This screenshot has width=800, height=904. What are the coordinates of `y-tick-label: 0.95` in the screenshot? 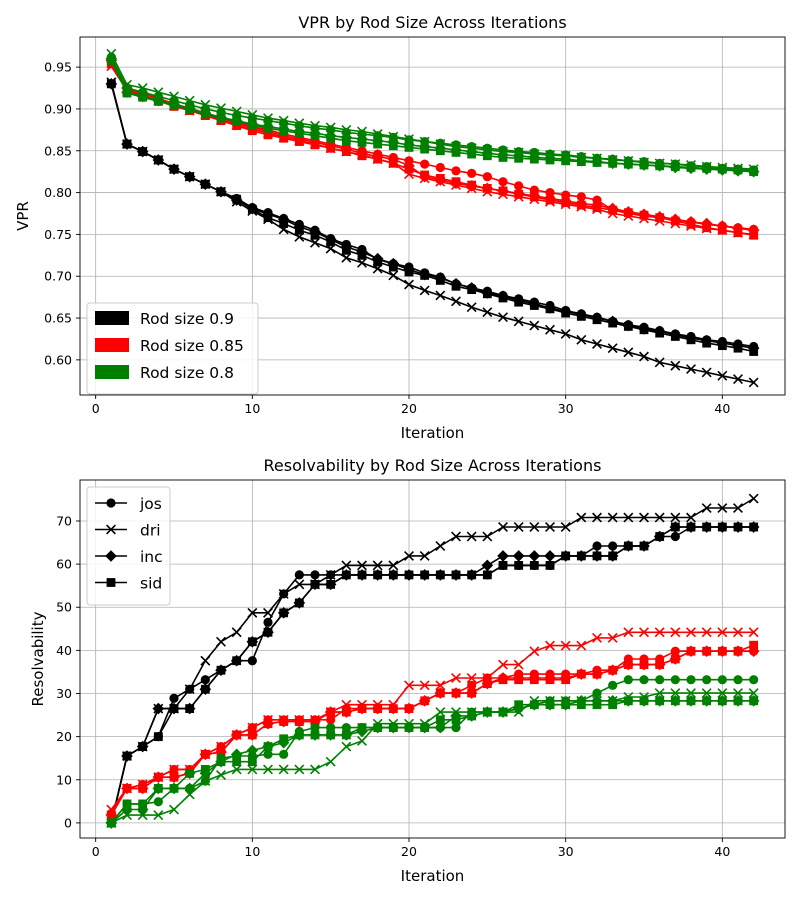 It's located at (58, 67).